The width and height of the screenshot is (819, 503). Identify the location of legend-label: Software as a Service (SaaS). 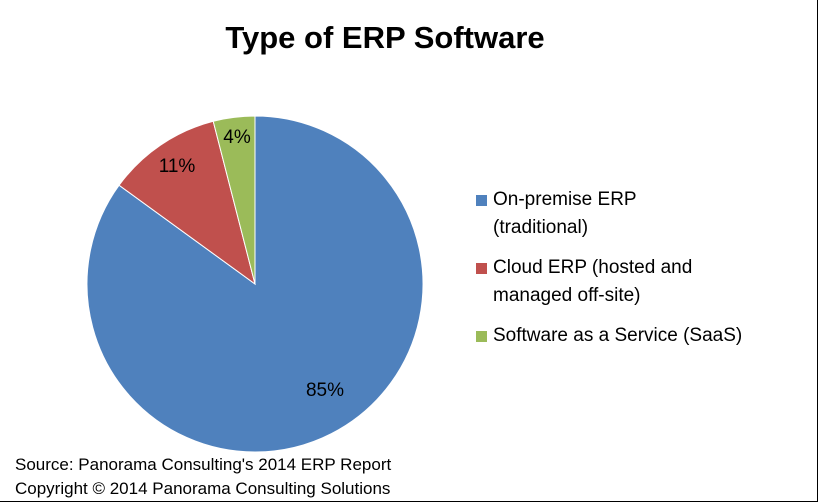
(618, 335).